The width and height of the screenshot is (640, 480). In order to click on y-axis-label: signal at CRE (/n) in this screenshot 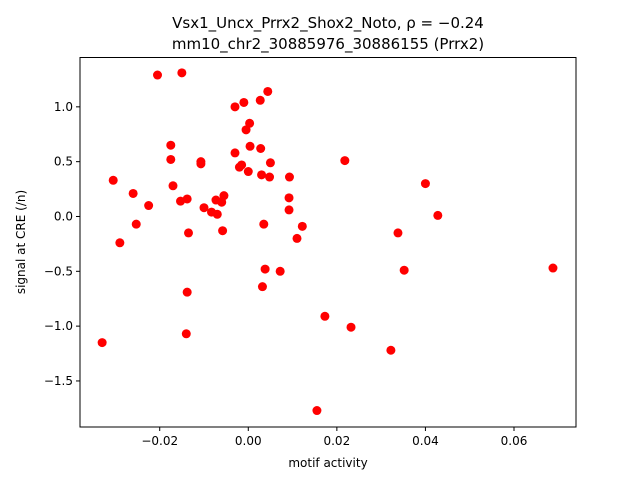, I will do `click(21, 242)`.